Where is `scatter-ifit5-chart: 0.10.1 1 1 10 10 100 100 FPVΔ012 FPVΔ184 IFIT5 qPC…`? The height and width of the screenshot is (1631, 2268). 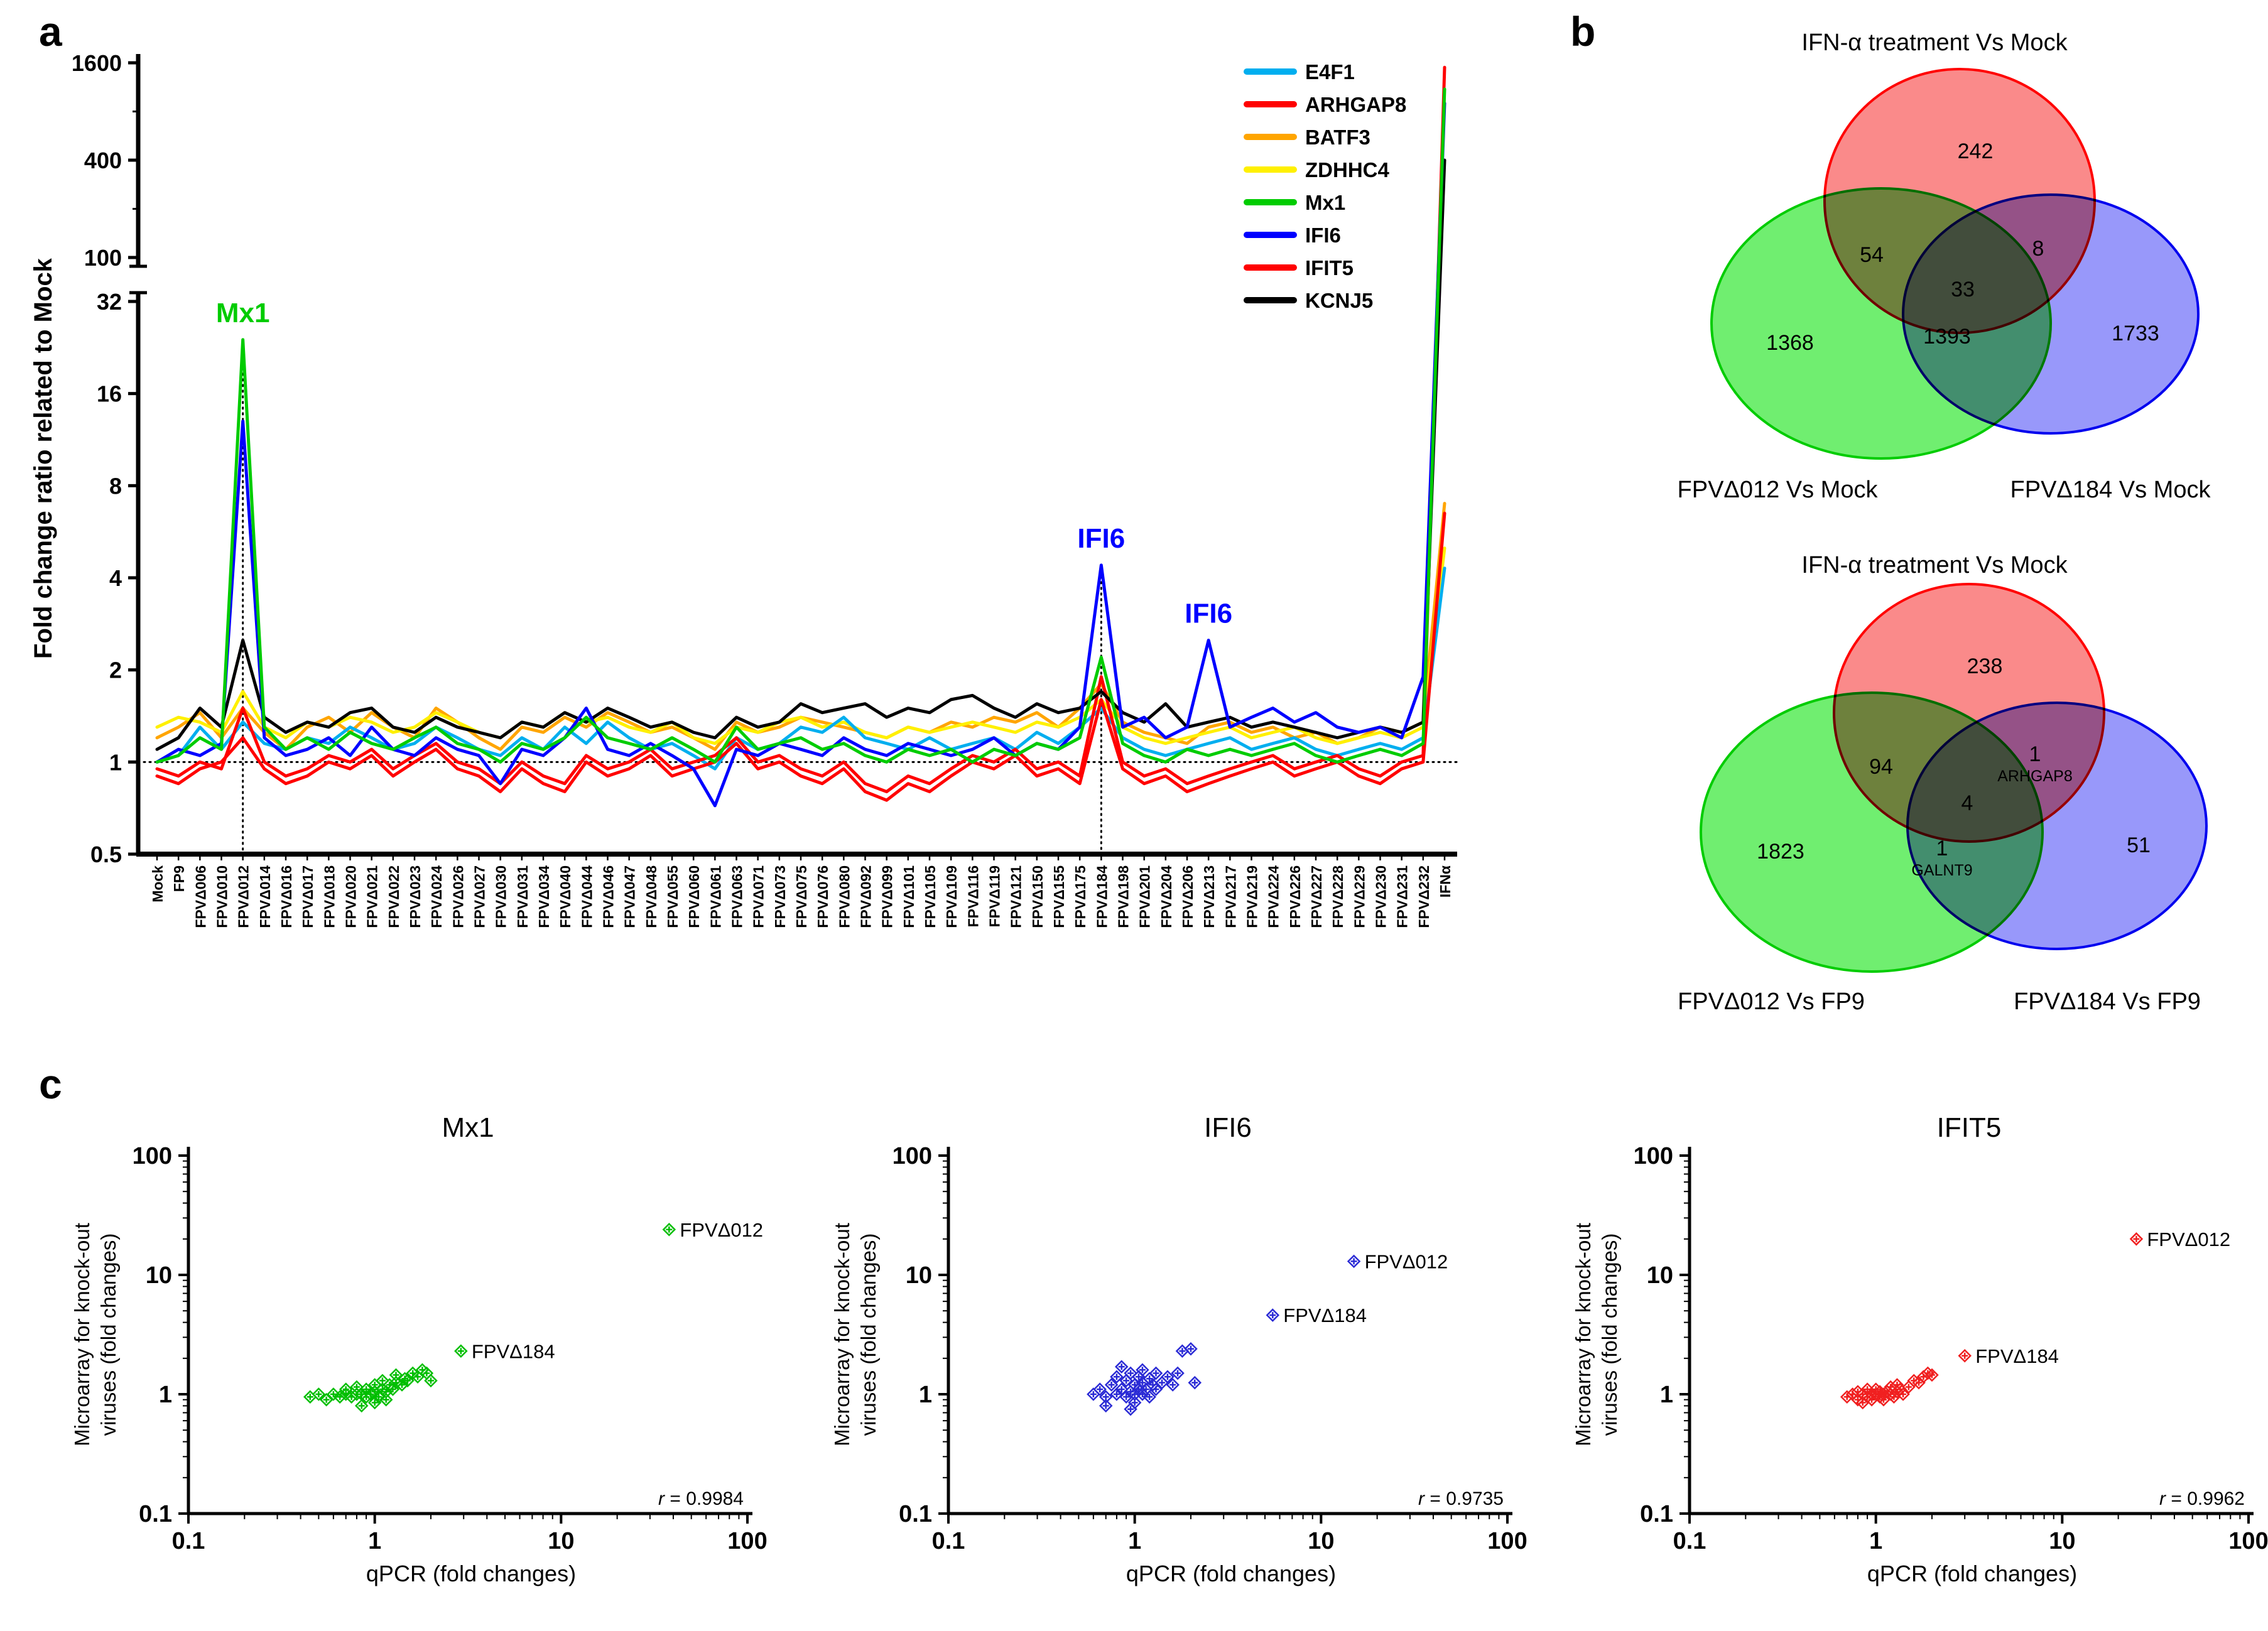
scatter-ifit5-chart: 0.10.1 1 1 10 10 100 100 FPVΔ012 FPVΔ184 IFIT5 qPC… is located at coordinates (1920, 1349).